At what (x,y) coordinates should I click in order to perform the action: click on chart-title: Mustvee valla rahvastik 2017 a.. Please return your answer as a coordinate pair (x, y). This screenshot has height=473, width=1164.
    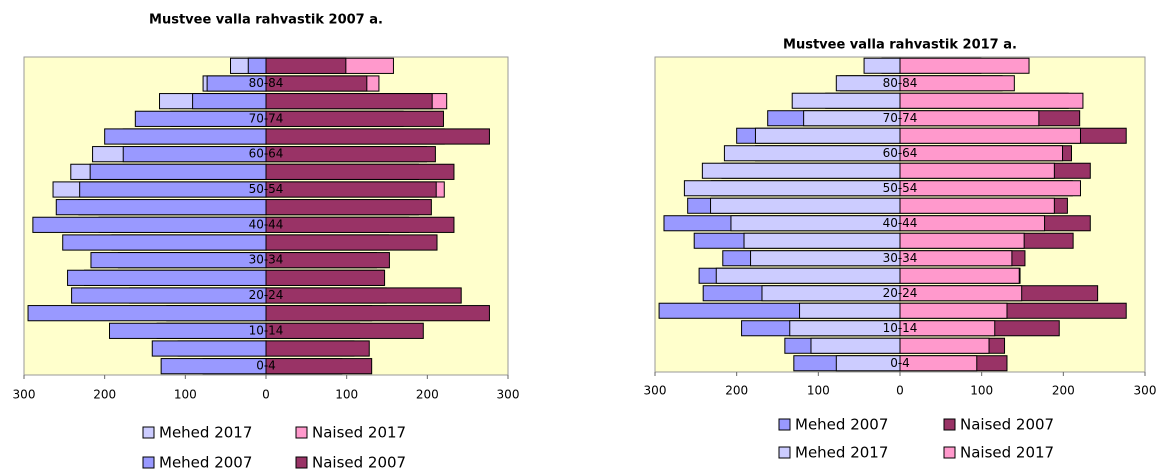
    Looking at the image, I should click on (900, 45).